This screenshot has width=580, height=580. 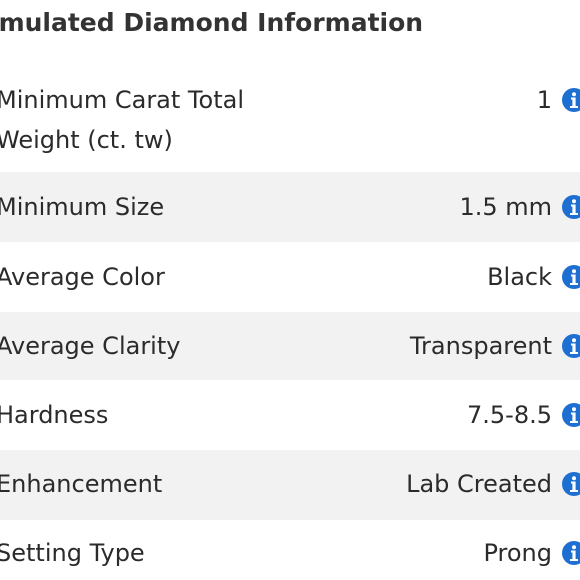 I want to click on spec-label: Average Color, so click(x=82, y=277).